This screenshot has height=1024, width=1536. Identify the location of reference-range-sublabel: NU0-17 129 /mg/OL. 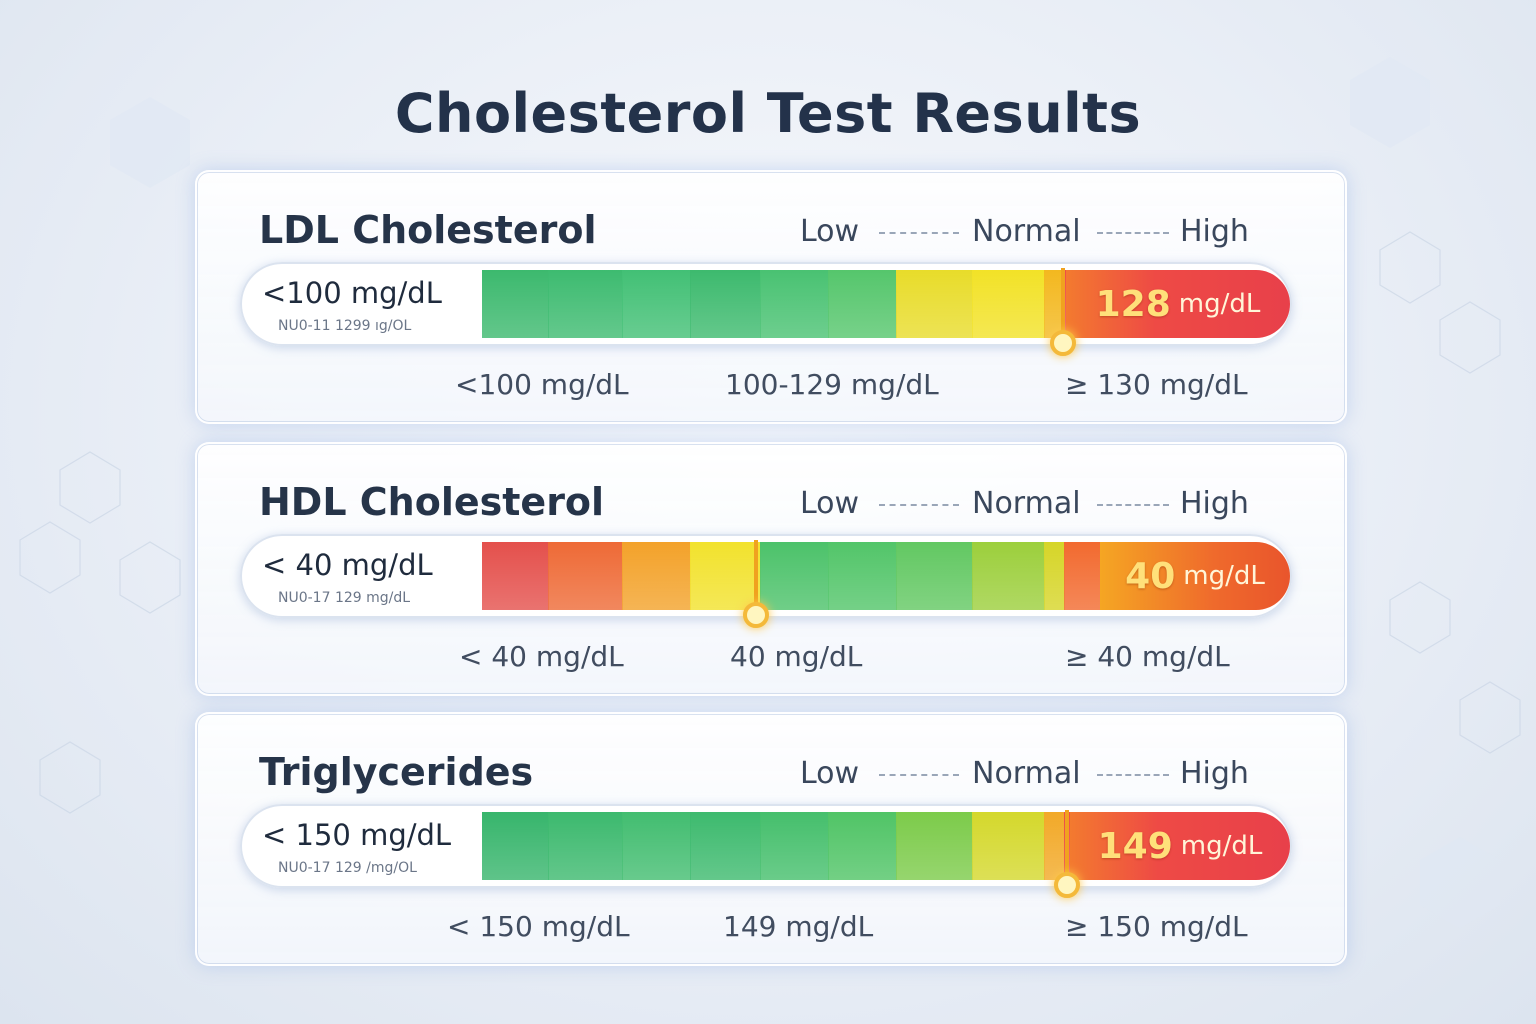
(347, 868).